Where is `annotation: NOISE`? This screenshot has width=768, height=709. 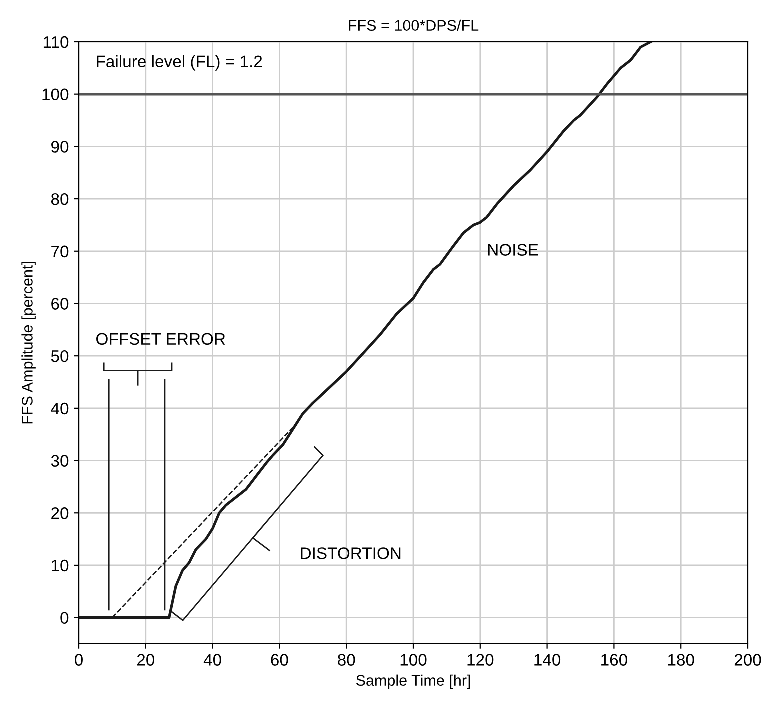
annotation: NOISE is located at coordinates (513, 250).